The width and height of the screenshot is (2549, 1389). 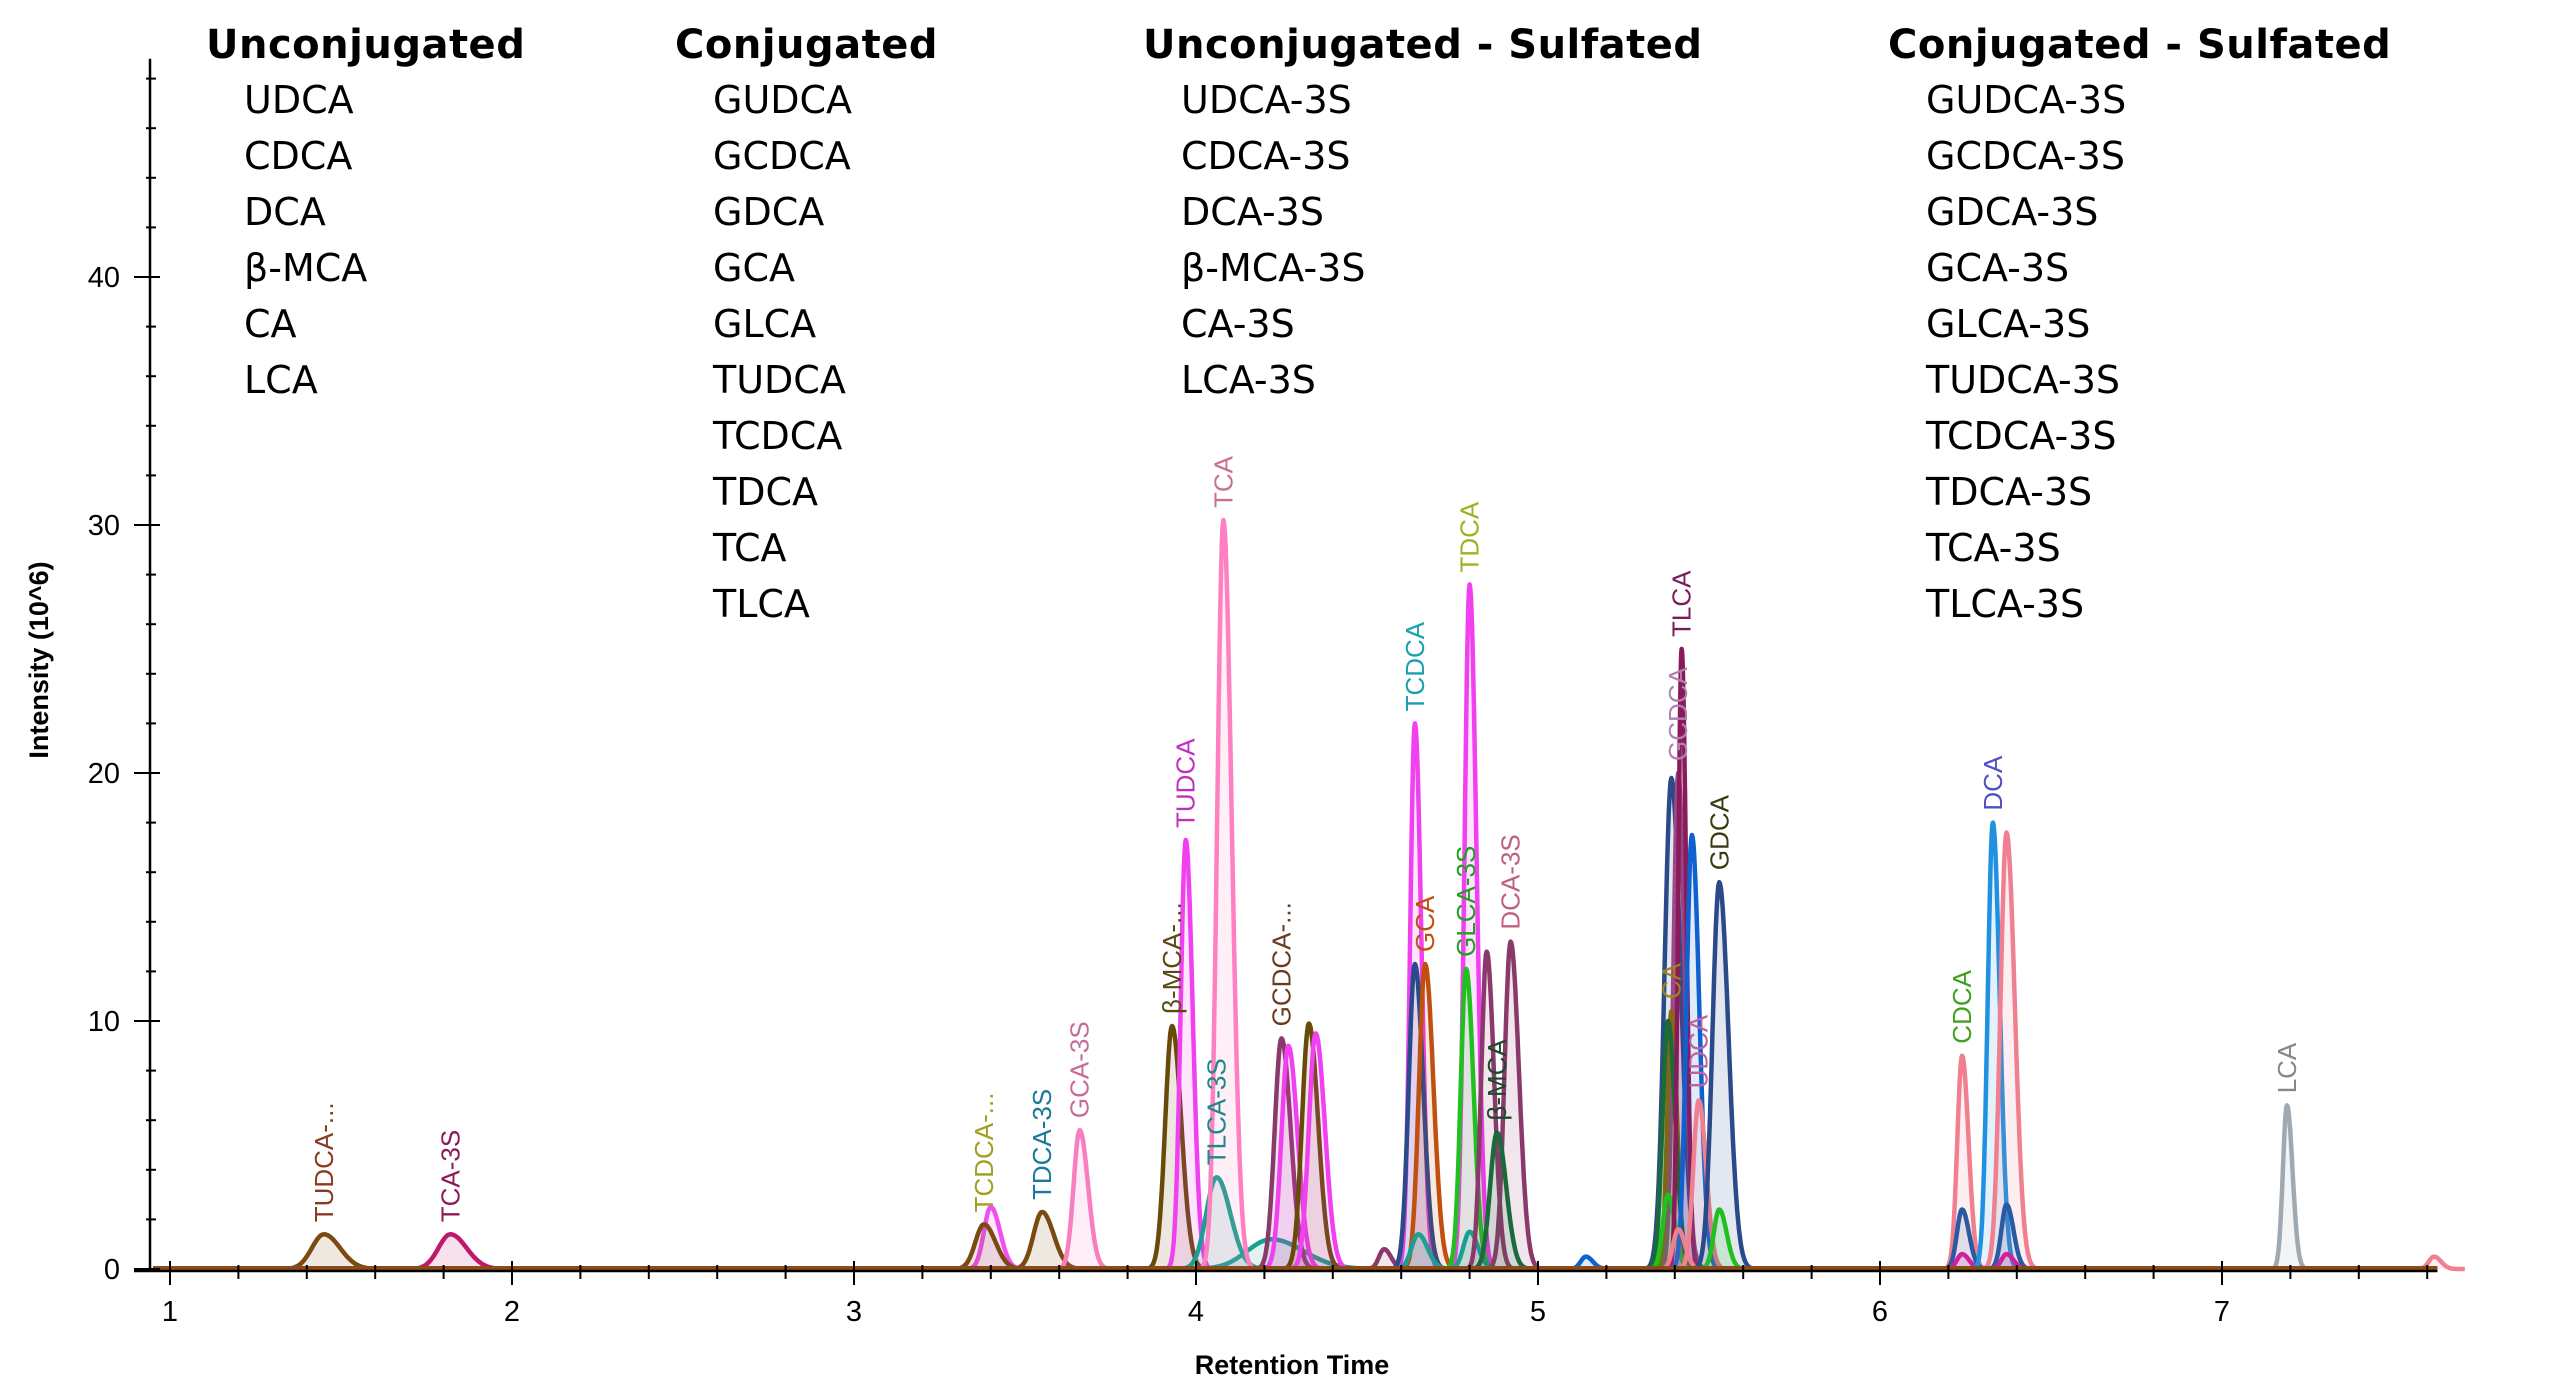 I want to click on y-axis-title: Intensity (10^6), so click(x=39, y=659).